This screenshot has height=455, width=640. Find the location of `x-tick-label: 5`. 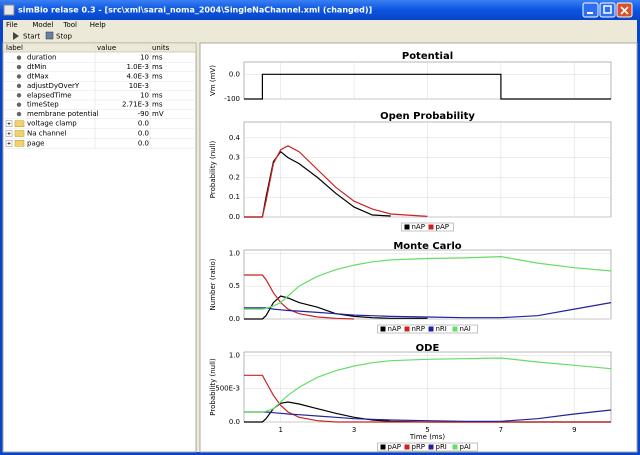

x-tick-label: 5 is located at coordinates (427, 430).